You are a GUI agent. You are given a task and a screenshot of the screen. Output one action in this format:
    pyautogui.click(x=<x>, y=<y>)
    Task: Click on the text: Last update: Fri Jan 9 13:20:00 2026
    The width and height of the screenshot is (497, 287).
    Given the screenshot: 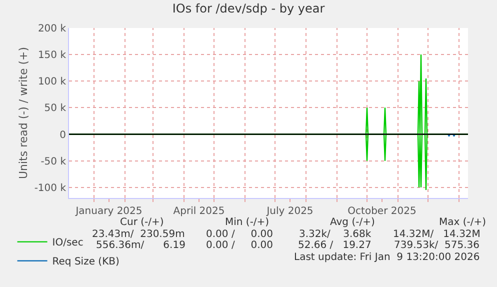 What is the action you would take?
    pyautogui.click(x=387, y=257)
    